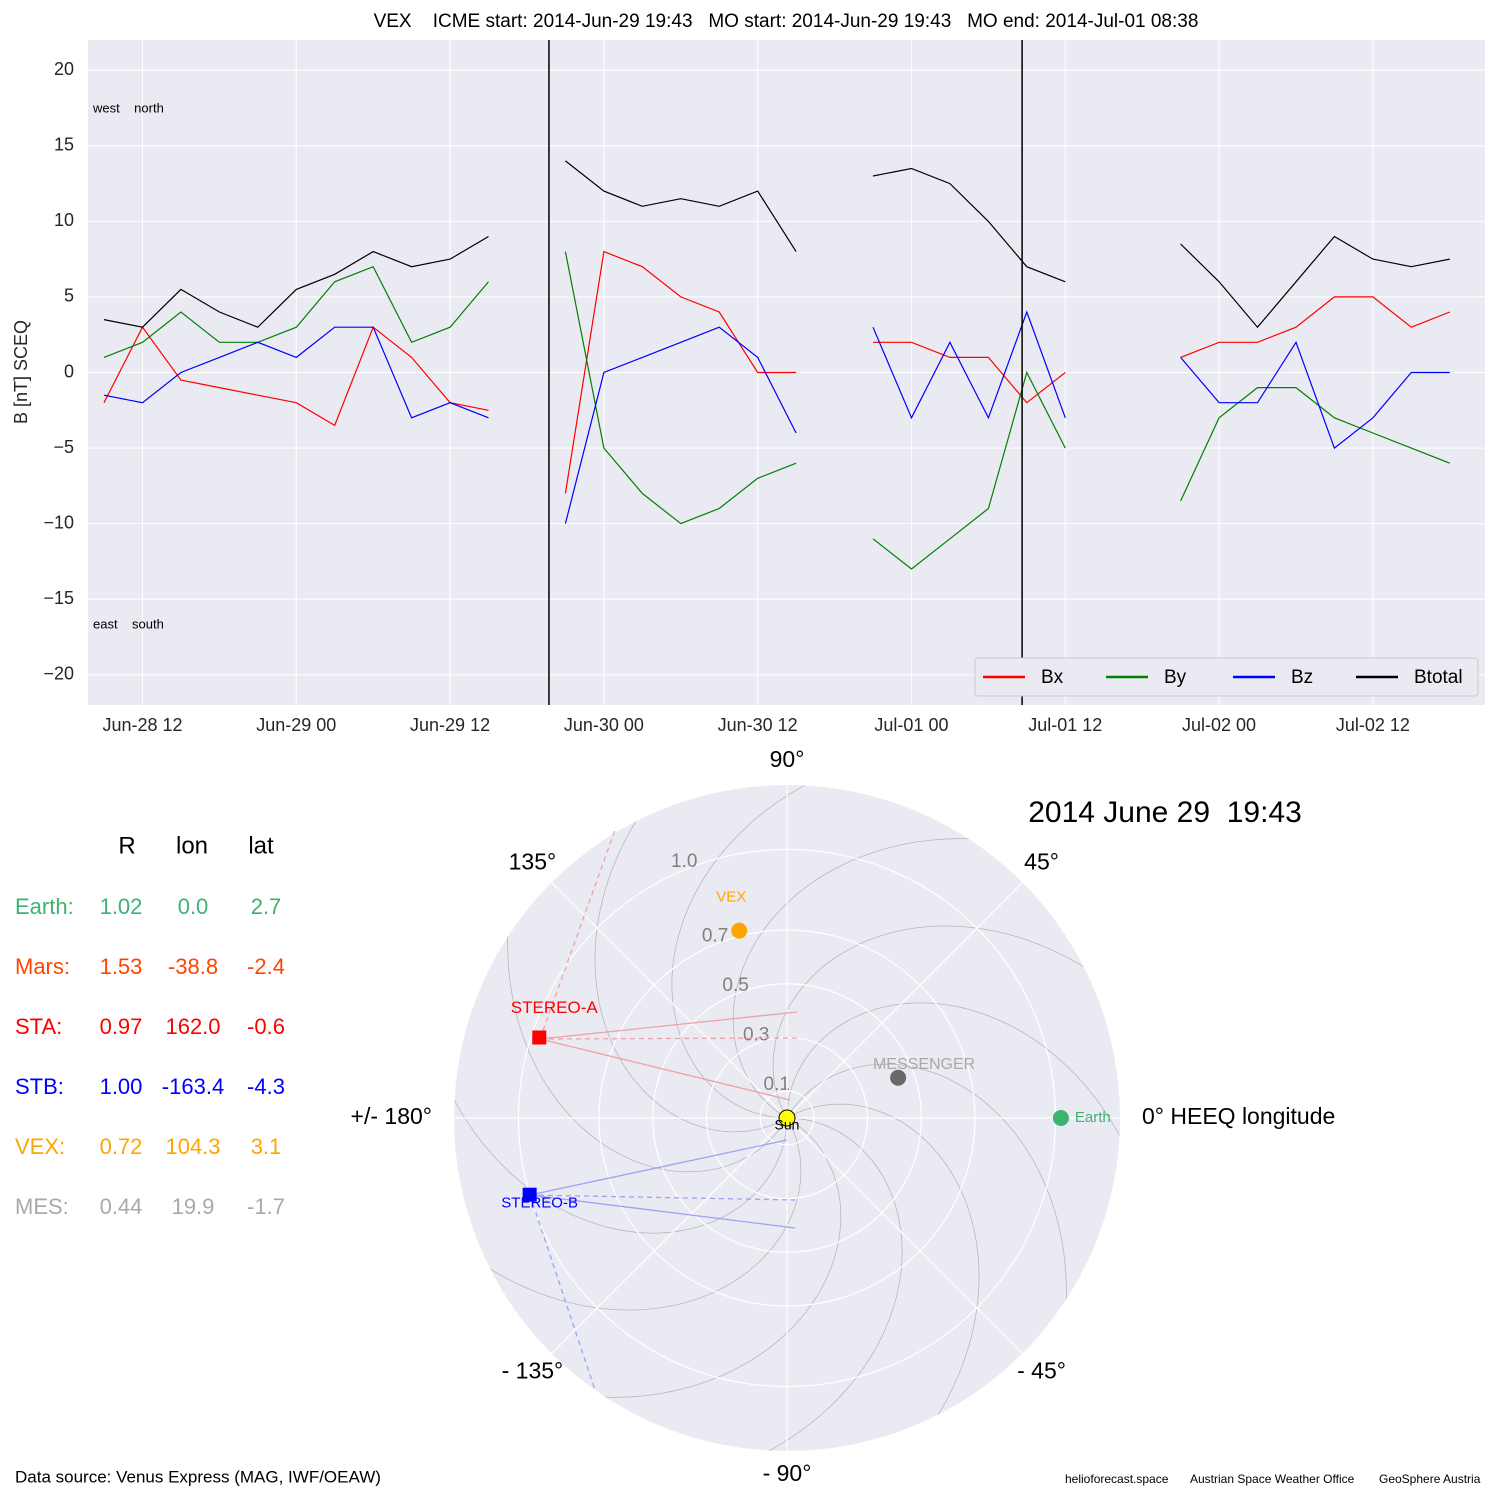 The width and height of the screenshot is (1500, 1500). Describe the element at coordinates (39, 1086) in the screenshot. I see `table-cell: STB:` at that location.